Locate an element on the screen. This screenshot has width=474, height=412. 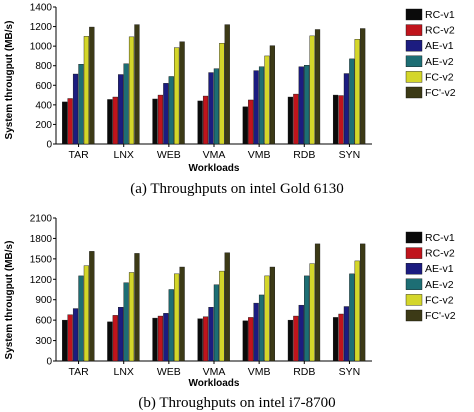
bar-lnx-ae-v1 is located at coordinates (121, 109).